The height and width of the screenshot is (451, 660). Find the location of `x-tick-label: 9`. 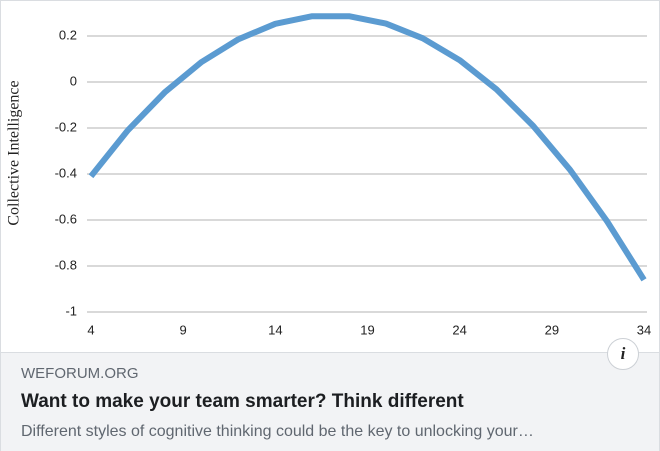

x-tick-label: 9 is located at coordinates (183, 329).